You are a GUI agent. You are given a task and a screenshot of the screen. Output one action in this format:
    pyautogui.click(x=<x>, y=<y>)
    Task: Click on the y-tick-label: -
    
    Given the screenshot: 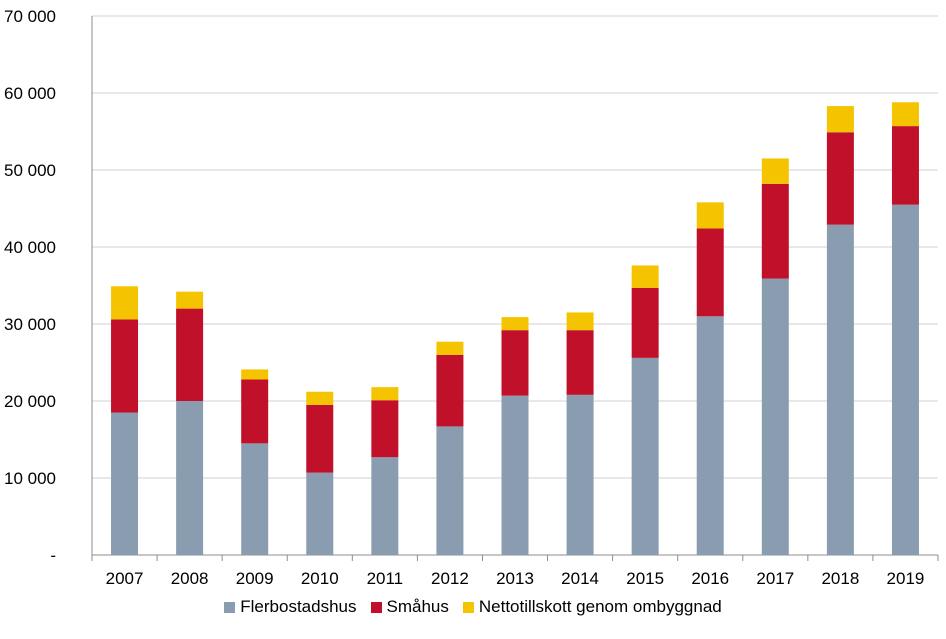 What is the action you would take?
    pyautogui.click(x=53, y=555)
    